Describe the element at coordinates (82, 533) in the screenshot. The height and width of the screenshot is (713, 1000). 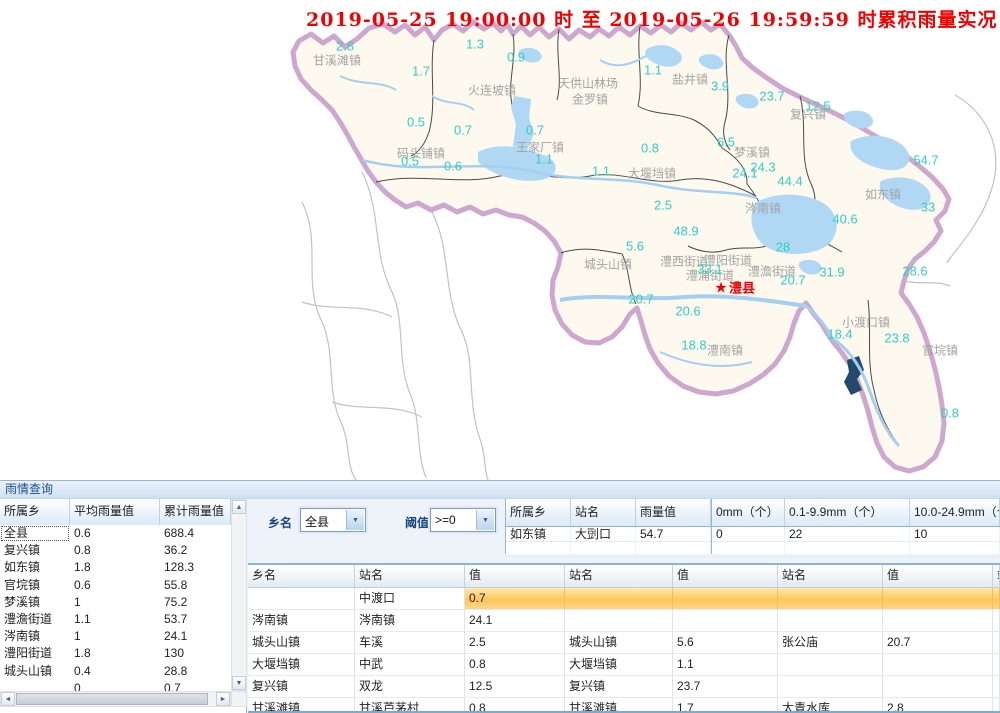
I see `table-cell: 0.6` at that location.